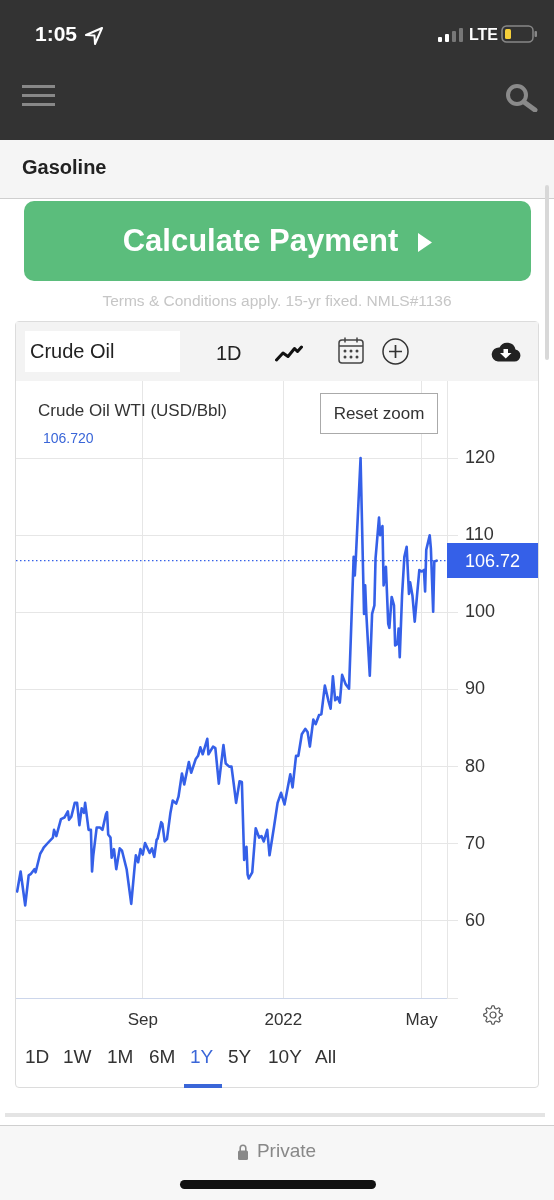 This screenshot has width=554, height=1200. I want to click on y-tick-label: 110, so click(479, 534).